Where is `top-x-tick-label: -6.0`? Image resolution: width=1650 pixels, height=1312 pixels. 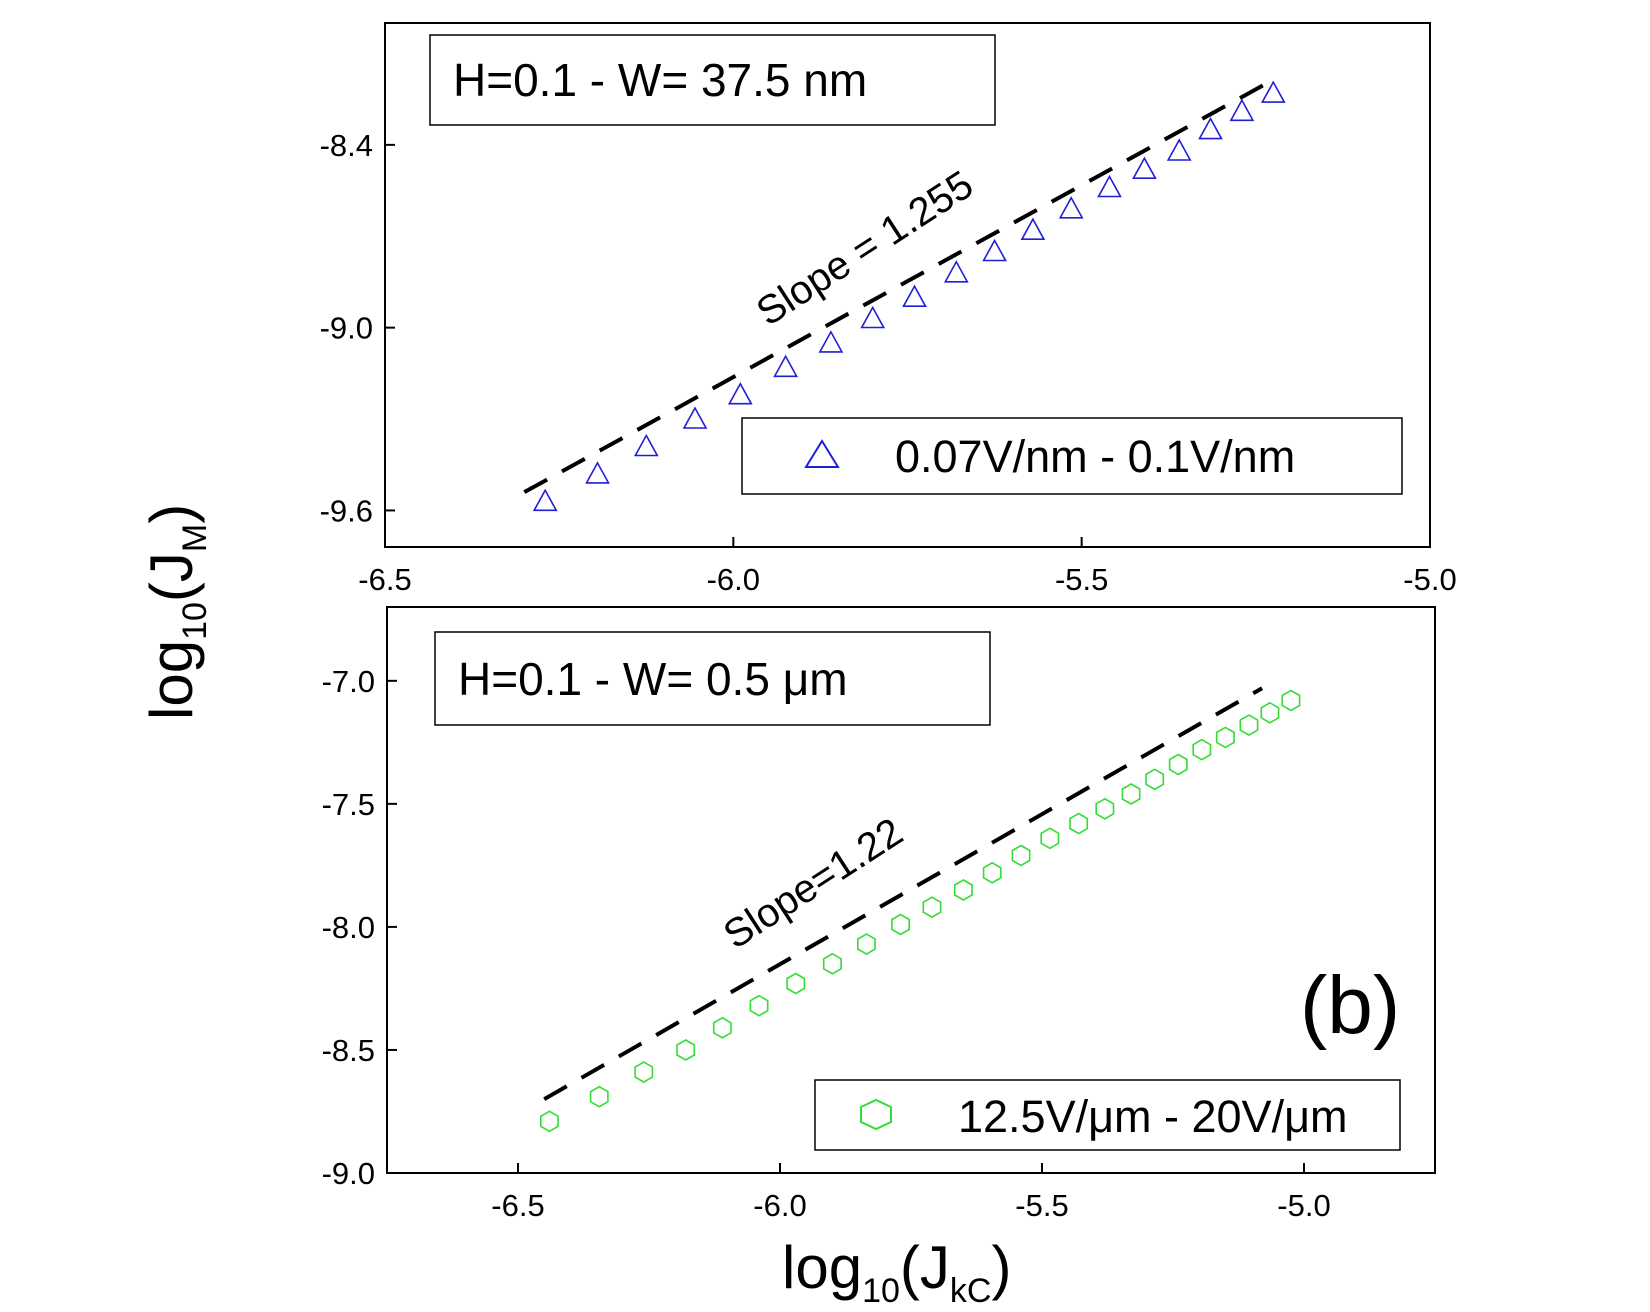 top-x-tick-label: -6.0 is located at coordinates (733, 579).